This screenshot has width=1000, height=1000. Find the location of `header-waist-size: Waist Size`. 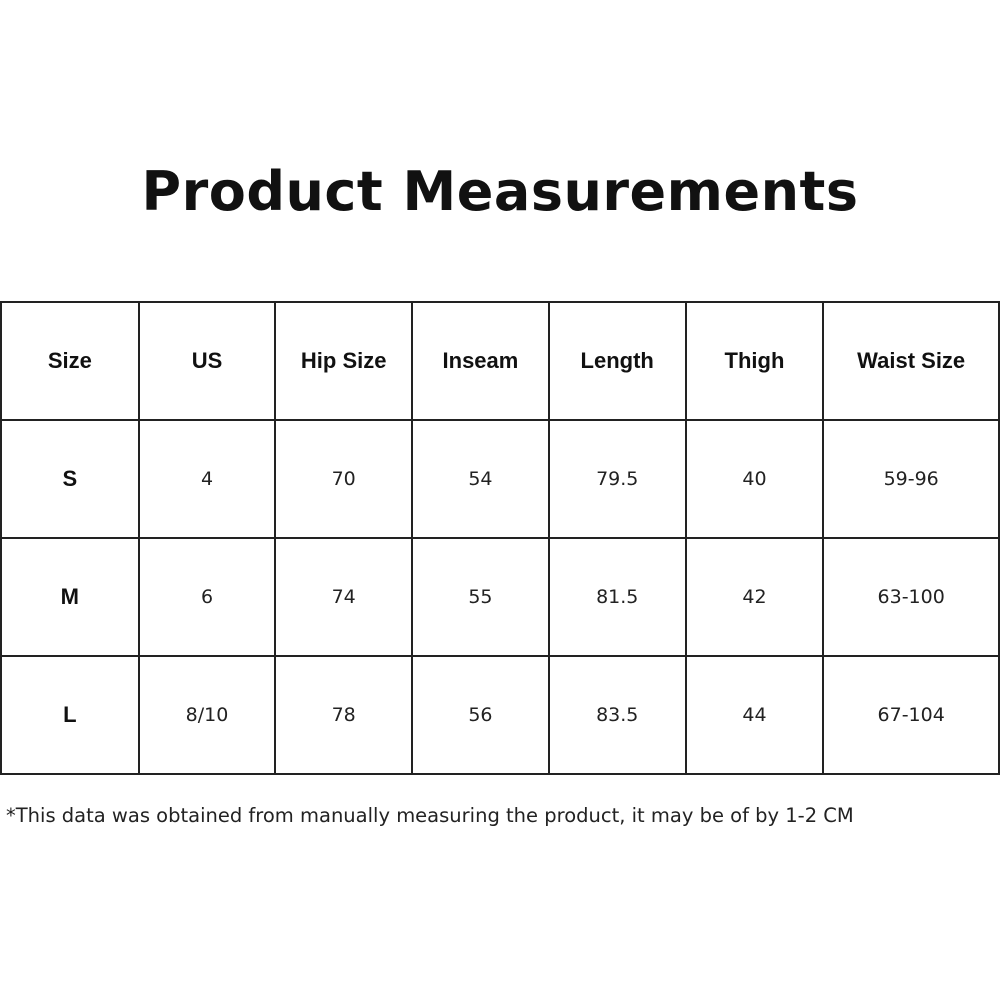

header-waist-size: Waist Size is located at coordinates (911, 361).